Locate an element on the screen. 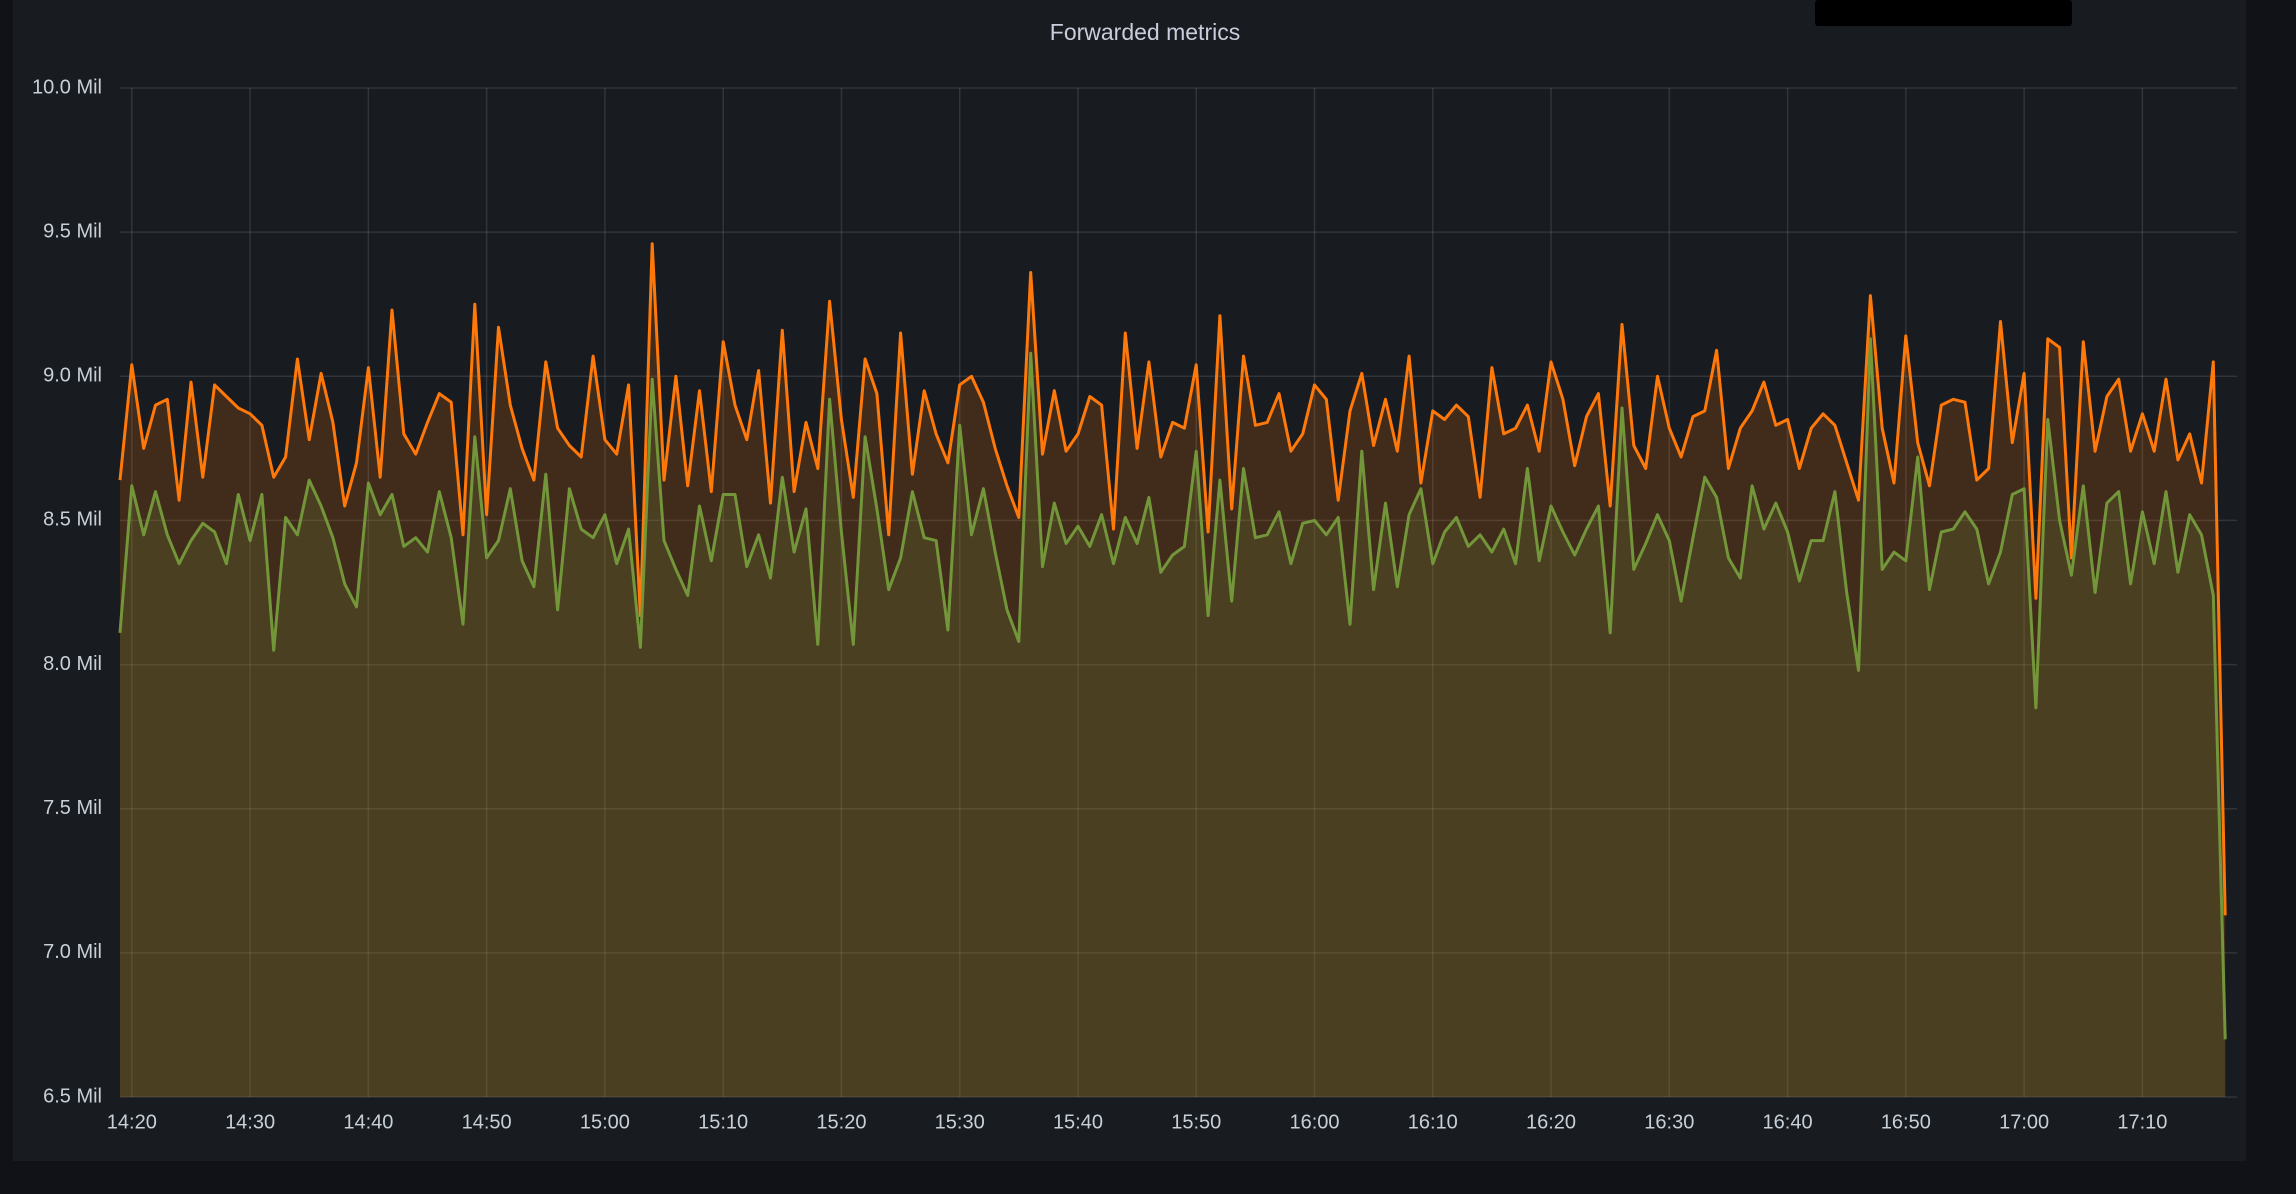 The image size is (2296, 1194). x-tick-label: 15:10 is located at coordinates (723, 1122).